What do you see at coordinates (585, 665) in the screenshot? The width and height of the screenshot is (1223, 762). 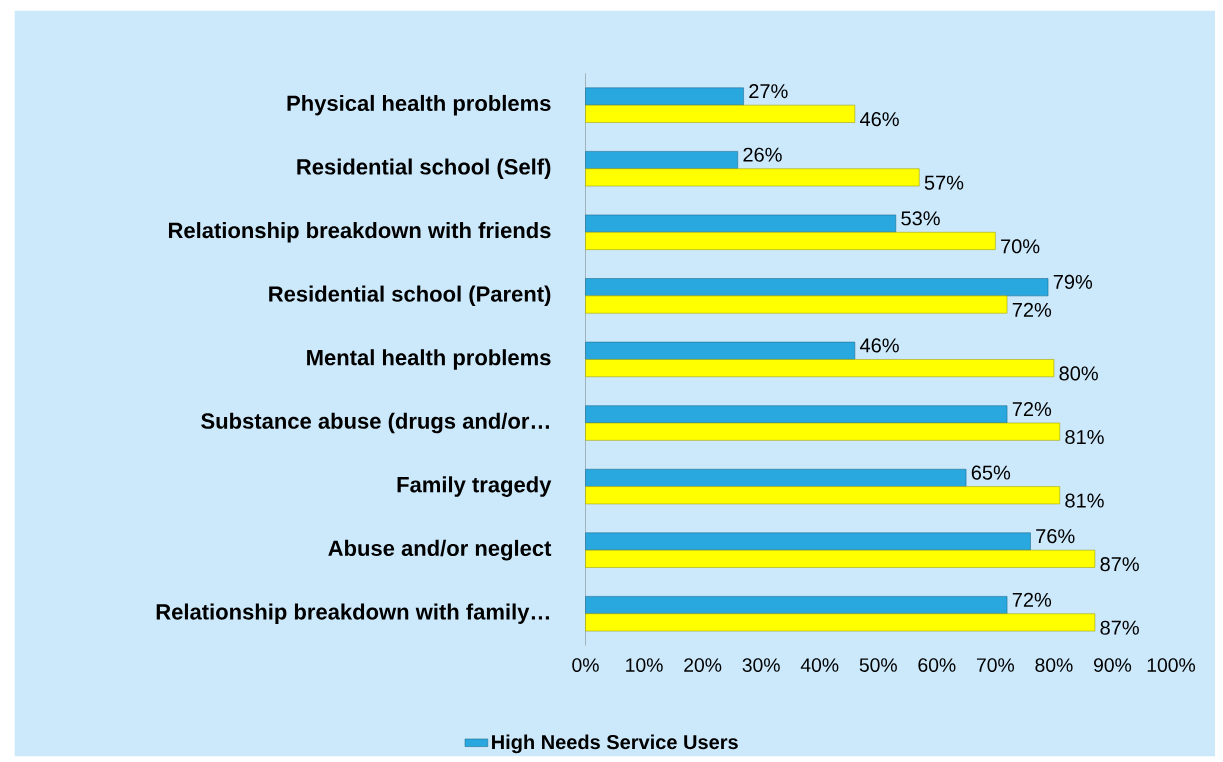 I see `x-tick-label: 0%` at bounding box center [585, 665].